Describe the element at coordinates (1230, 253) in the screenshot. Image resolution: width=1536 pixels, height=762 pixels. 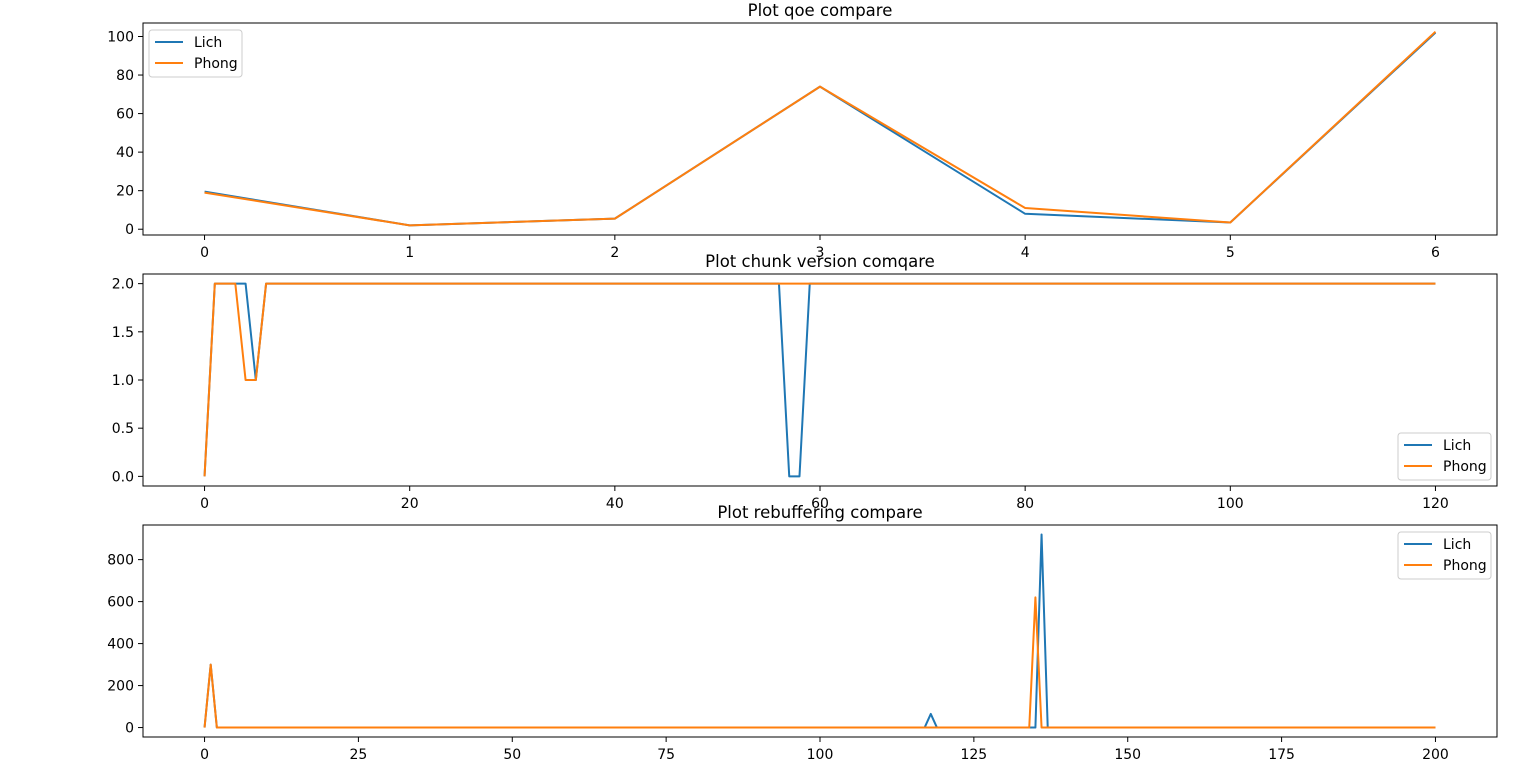
I see `x-tick-label: 5` at that location.